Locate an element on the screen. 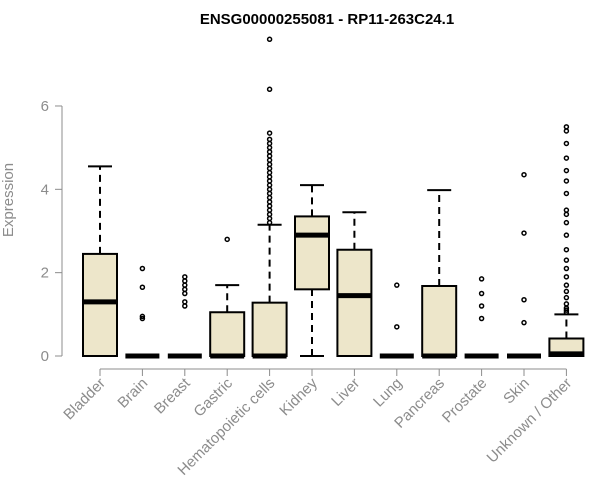 This screenshot has width=600, height=500. box-hematopoietic-cells is located at coordinates (269, 197).